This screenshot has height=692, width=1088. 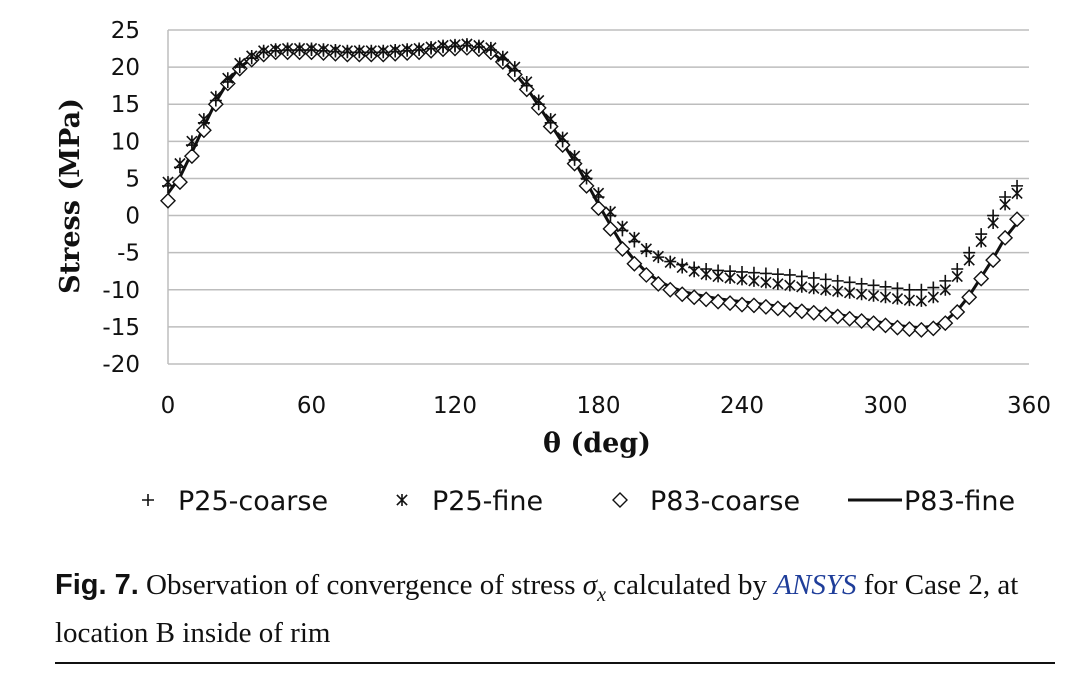 I want to click on y-tick-labels: 25 20 15 10 5 0 -5 -10 -15 -20, so click(x=121, y=198).